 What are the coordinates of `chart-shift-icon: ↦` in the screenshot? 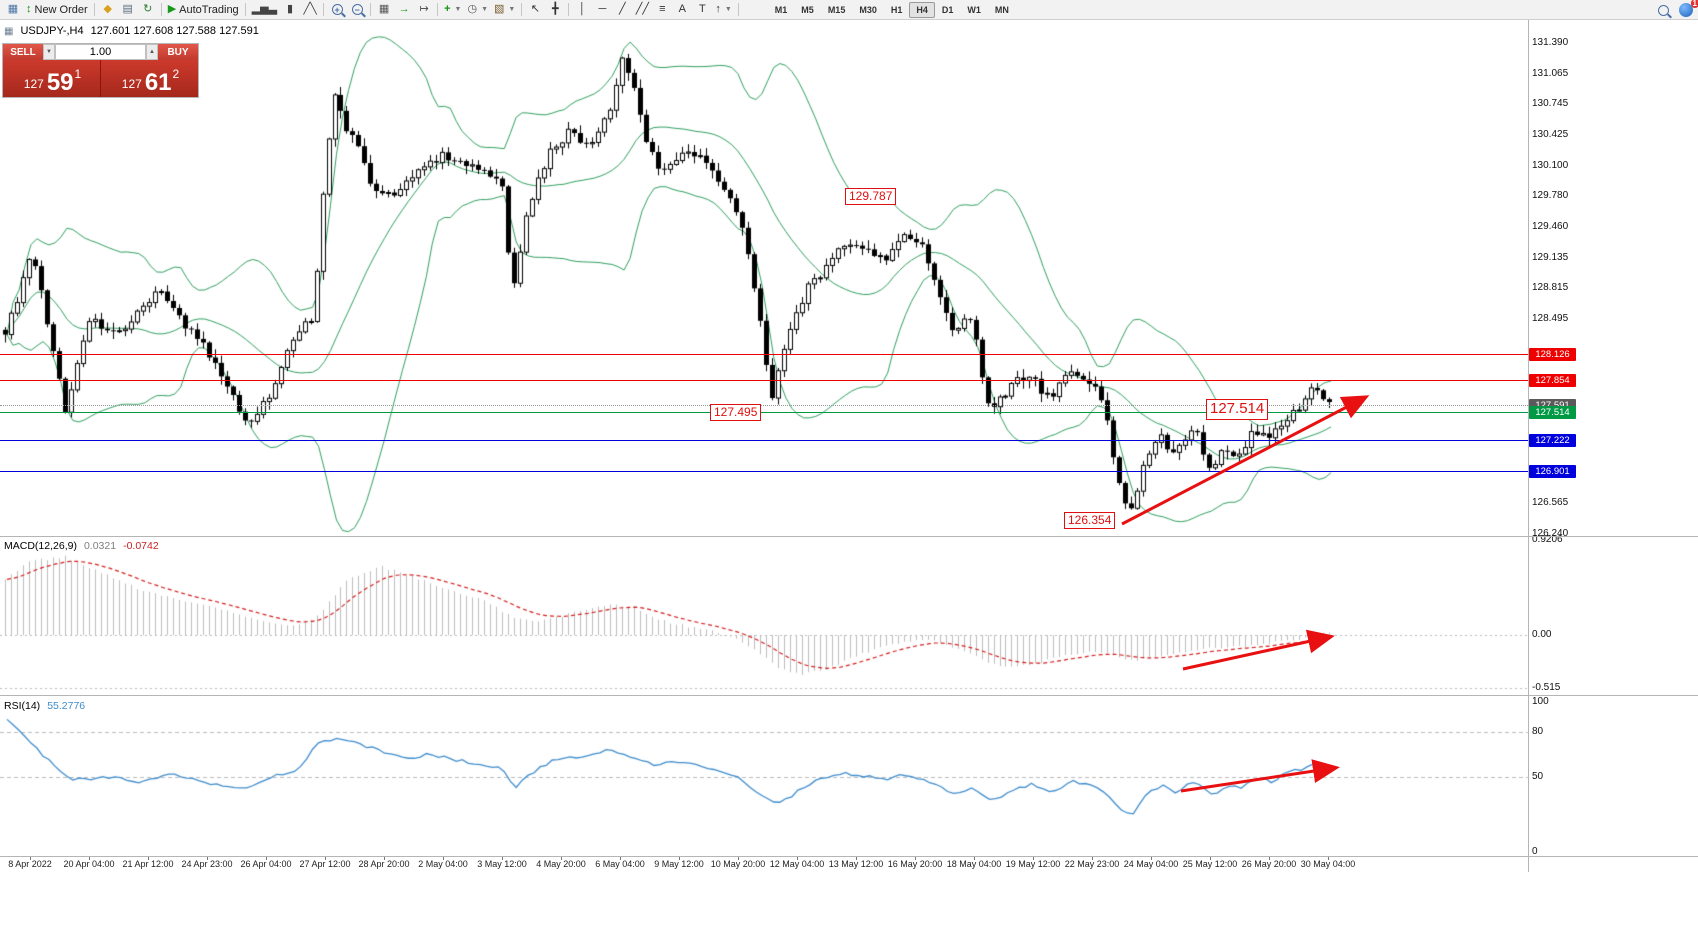 It's located at (424, 9).